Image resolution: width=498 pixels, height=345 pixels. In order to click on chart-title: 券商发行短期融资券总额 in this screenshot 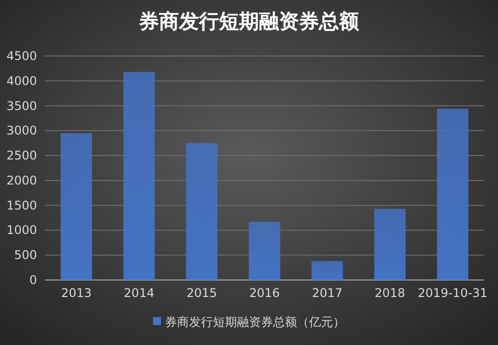, I will do `click(249, 21)`.